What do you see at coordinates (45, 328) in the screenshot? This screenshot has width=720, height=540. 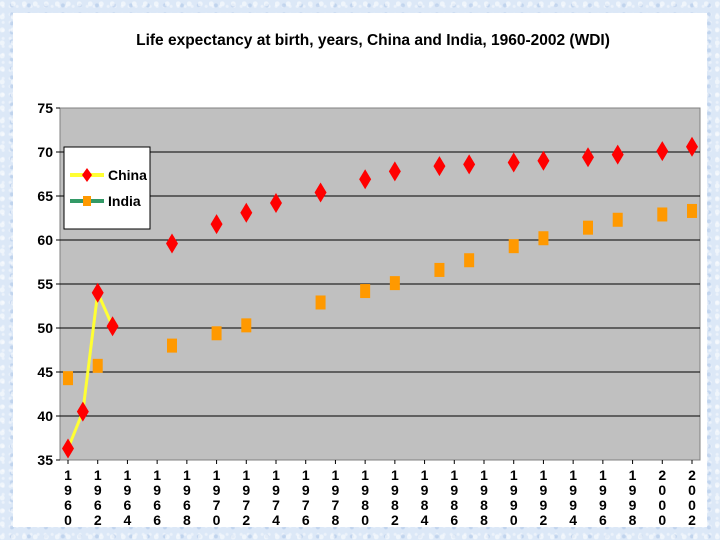 I see `y-tick-label: 50` at bounding box center [45, 328].